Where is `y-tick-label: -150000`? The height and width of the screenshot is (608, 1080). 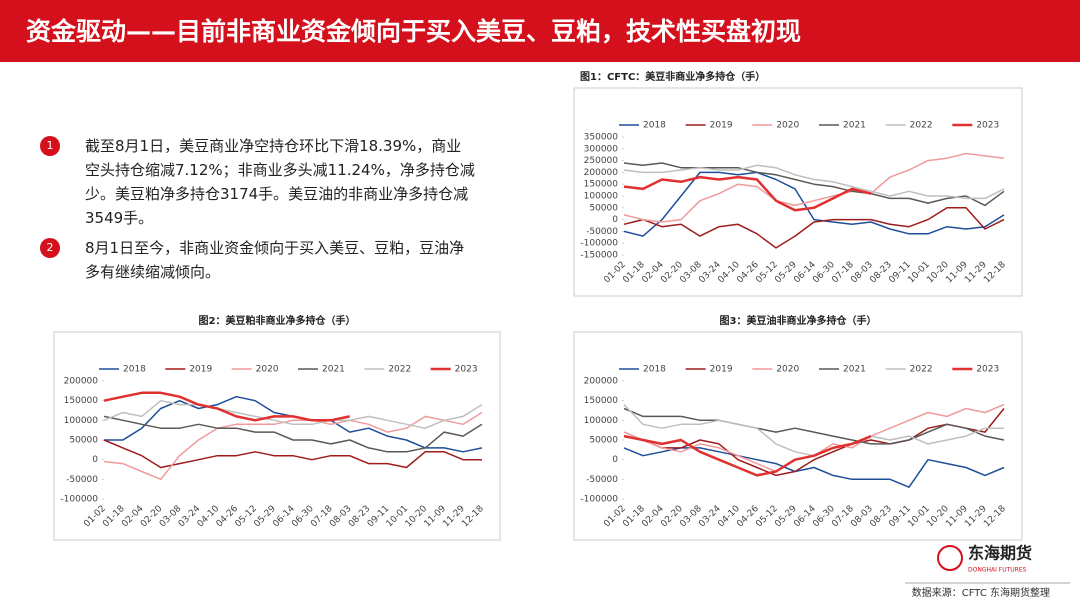
y-tick-label: -150000 is located at coordinates (599, 256).